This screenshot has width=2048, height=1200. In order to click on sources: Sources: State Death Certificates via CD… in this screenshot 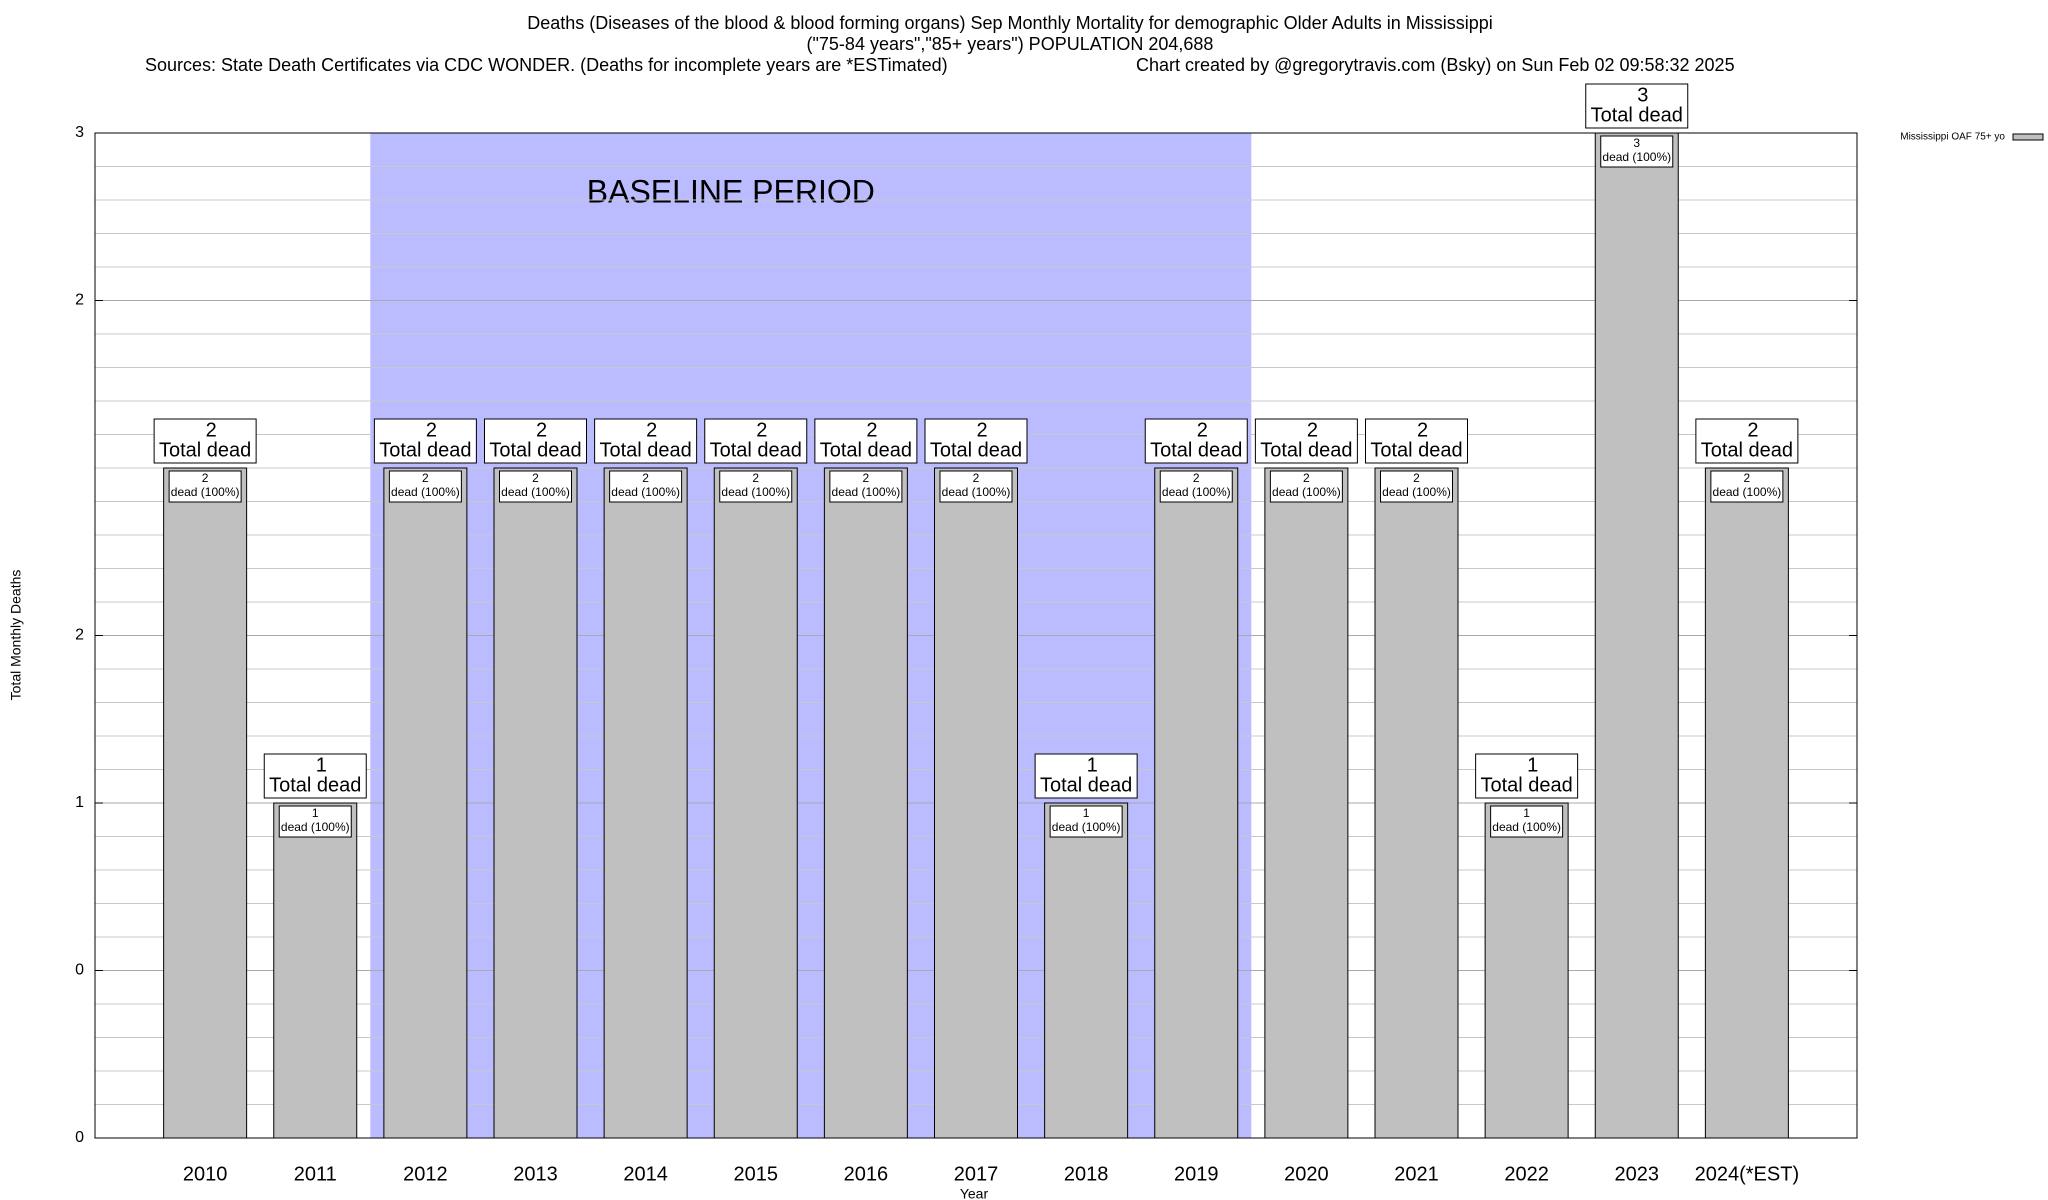, I will do `click(546, 65)`.